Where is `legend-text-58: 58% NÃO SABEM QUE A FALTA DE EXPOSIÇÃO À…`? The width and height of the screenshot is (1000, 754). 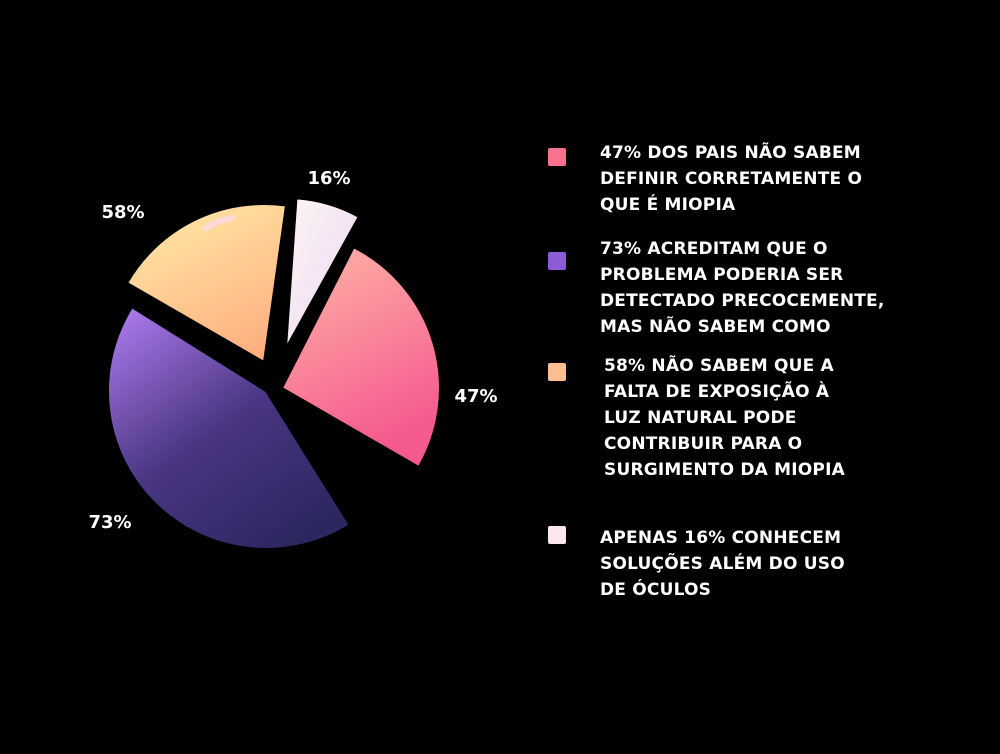
legend-text-58: 58% NÃO SABEM QUE A FALTA DE EXPOSIÇÃO À… is located at coordinates (724, 418).